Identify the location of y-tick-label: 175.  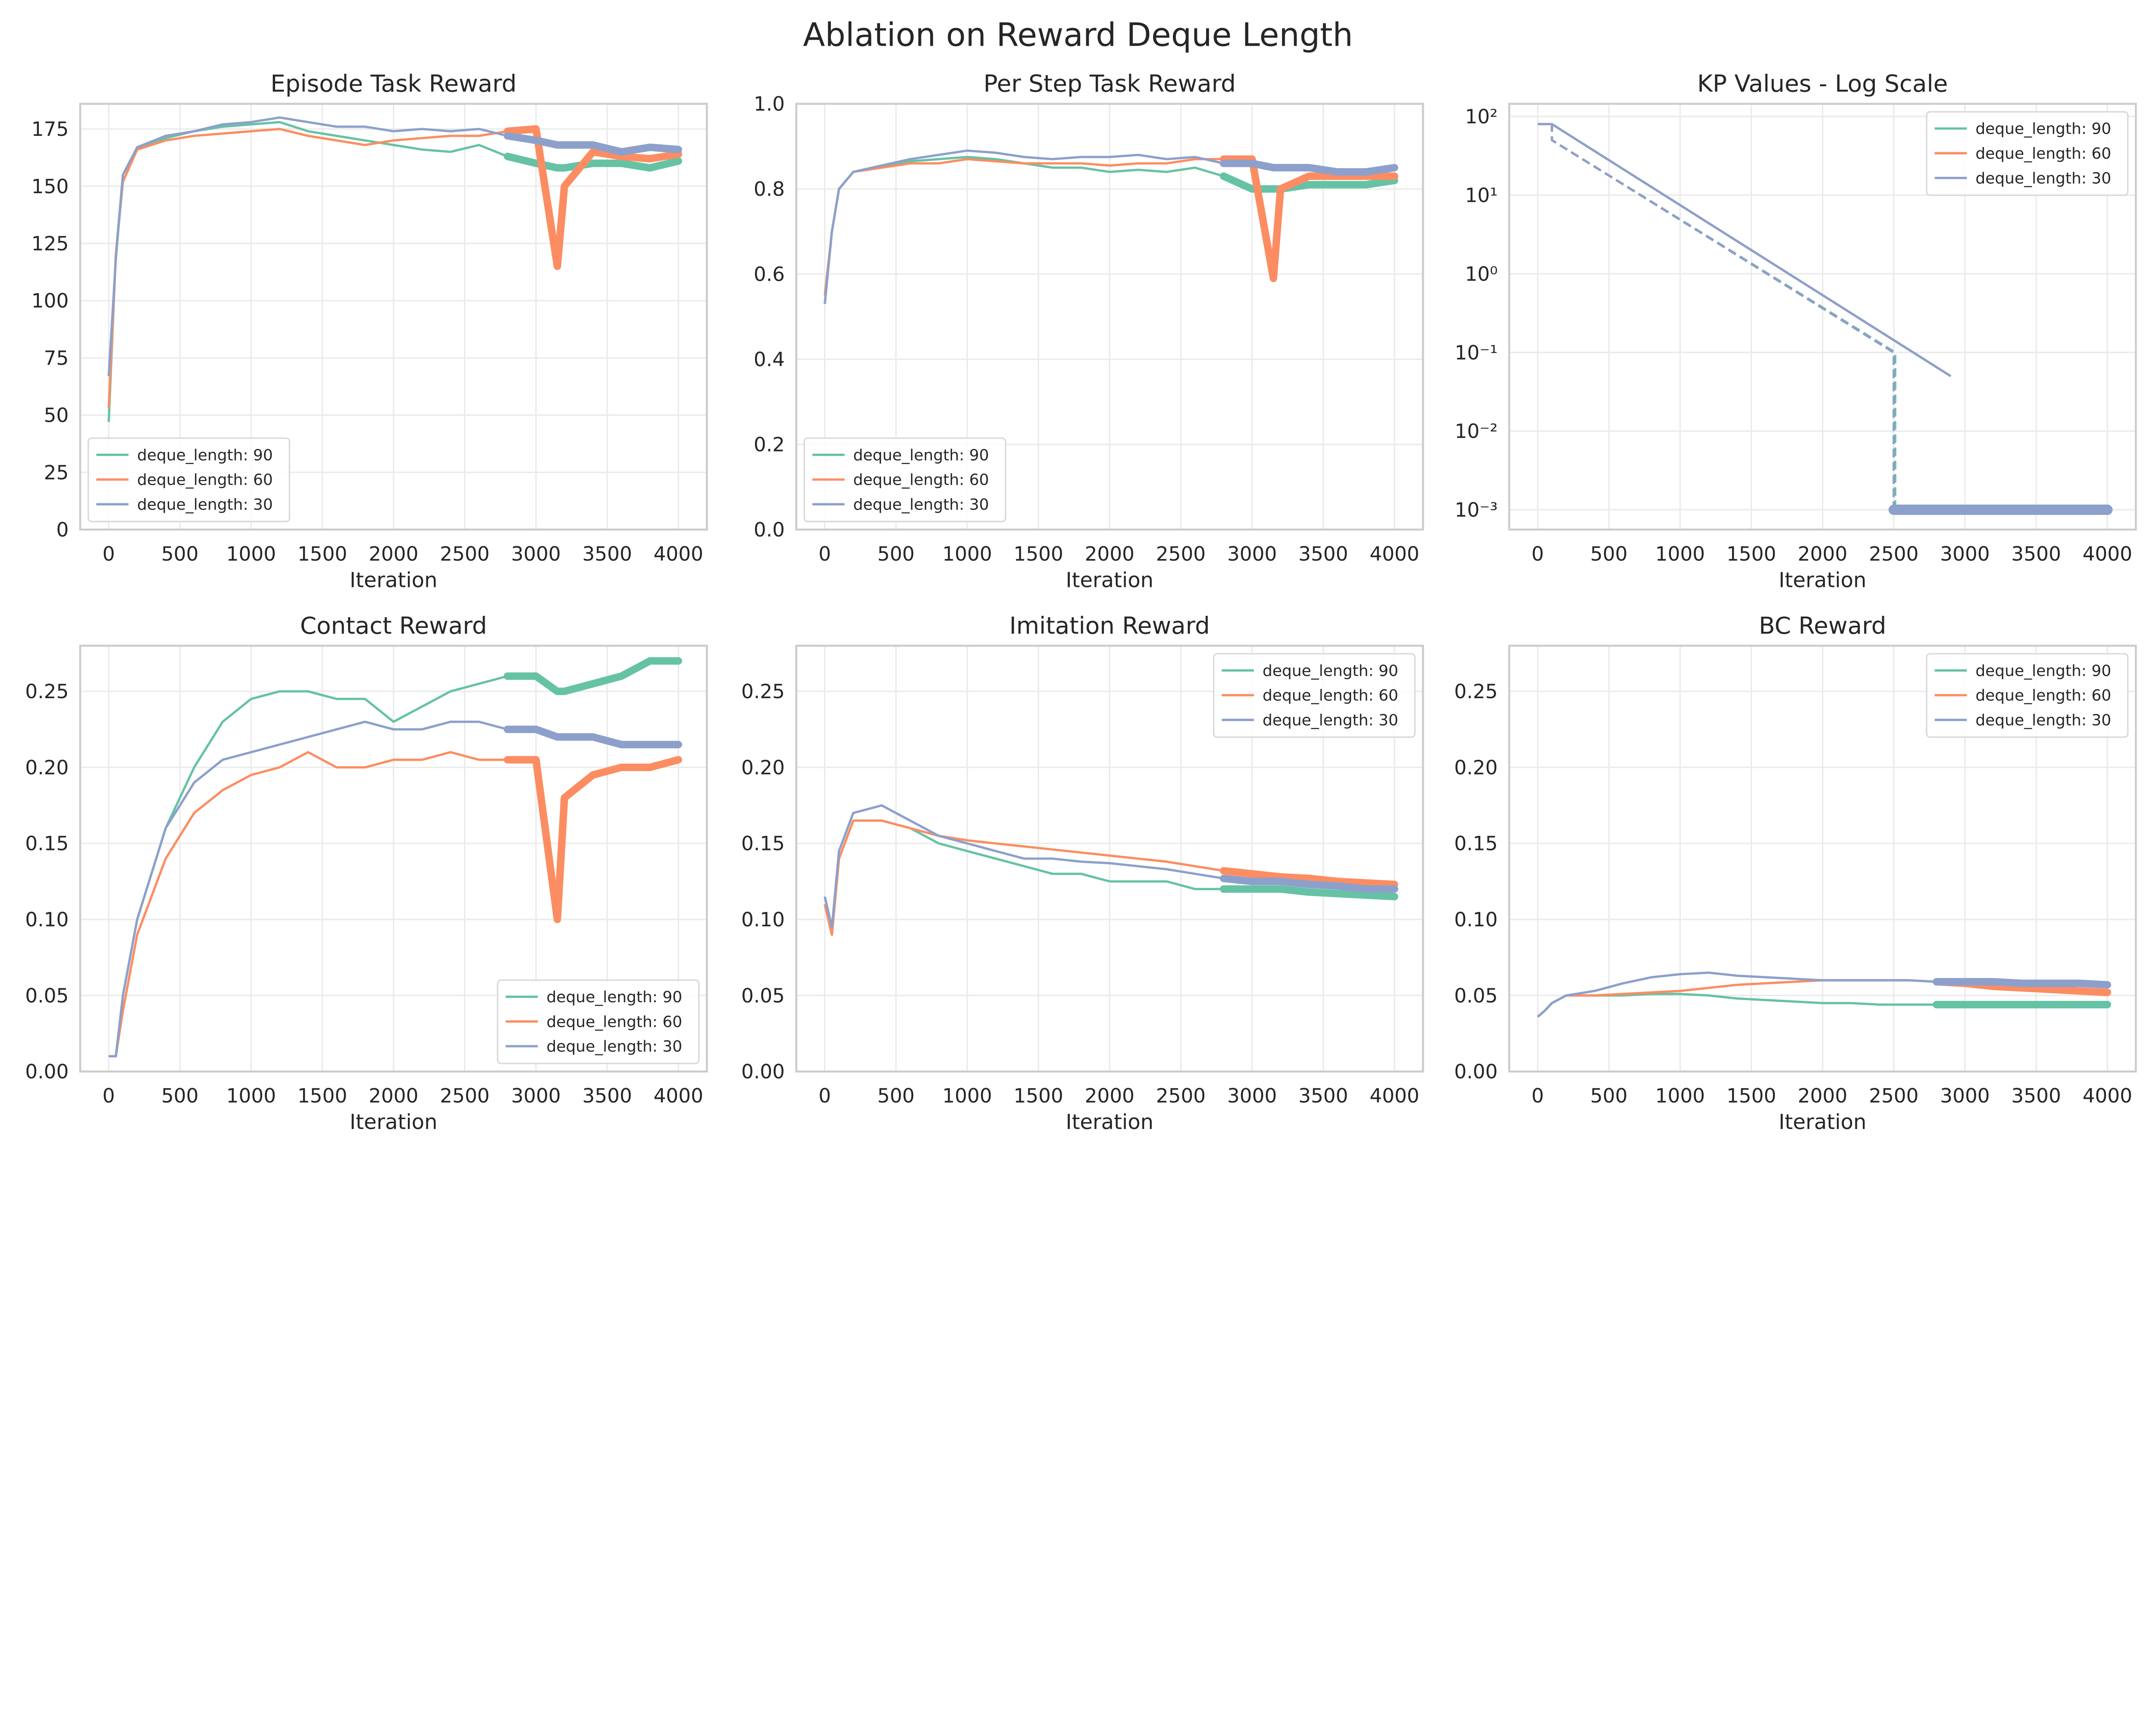
(50, 129).